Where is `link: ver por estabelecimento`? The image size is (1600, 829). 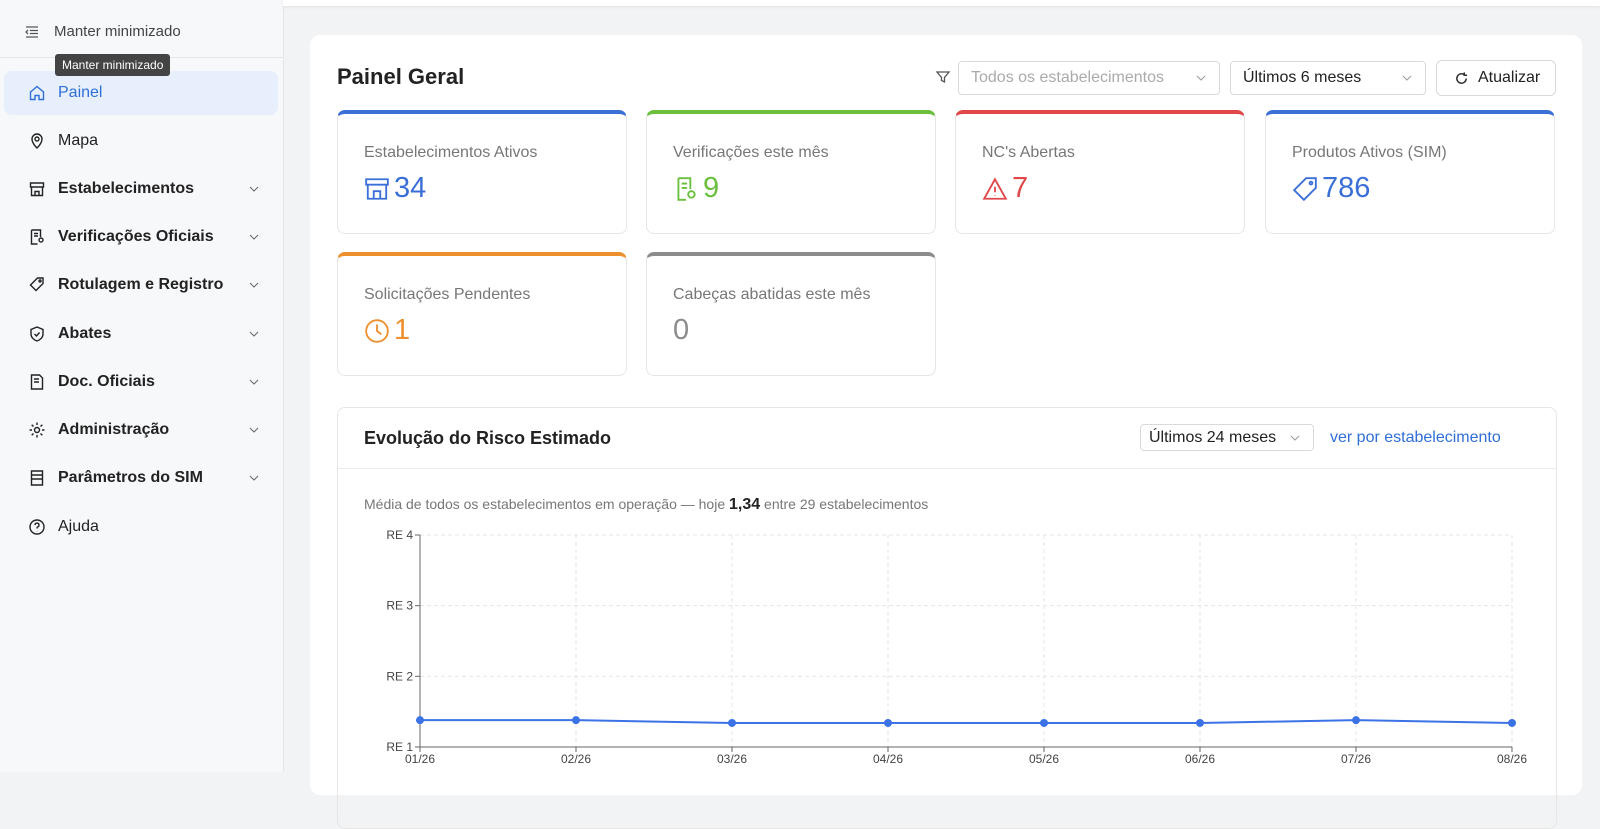
link: ver por estabelecimento is located at coordinates (1415, 437).